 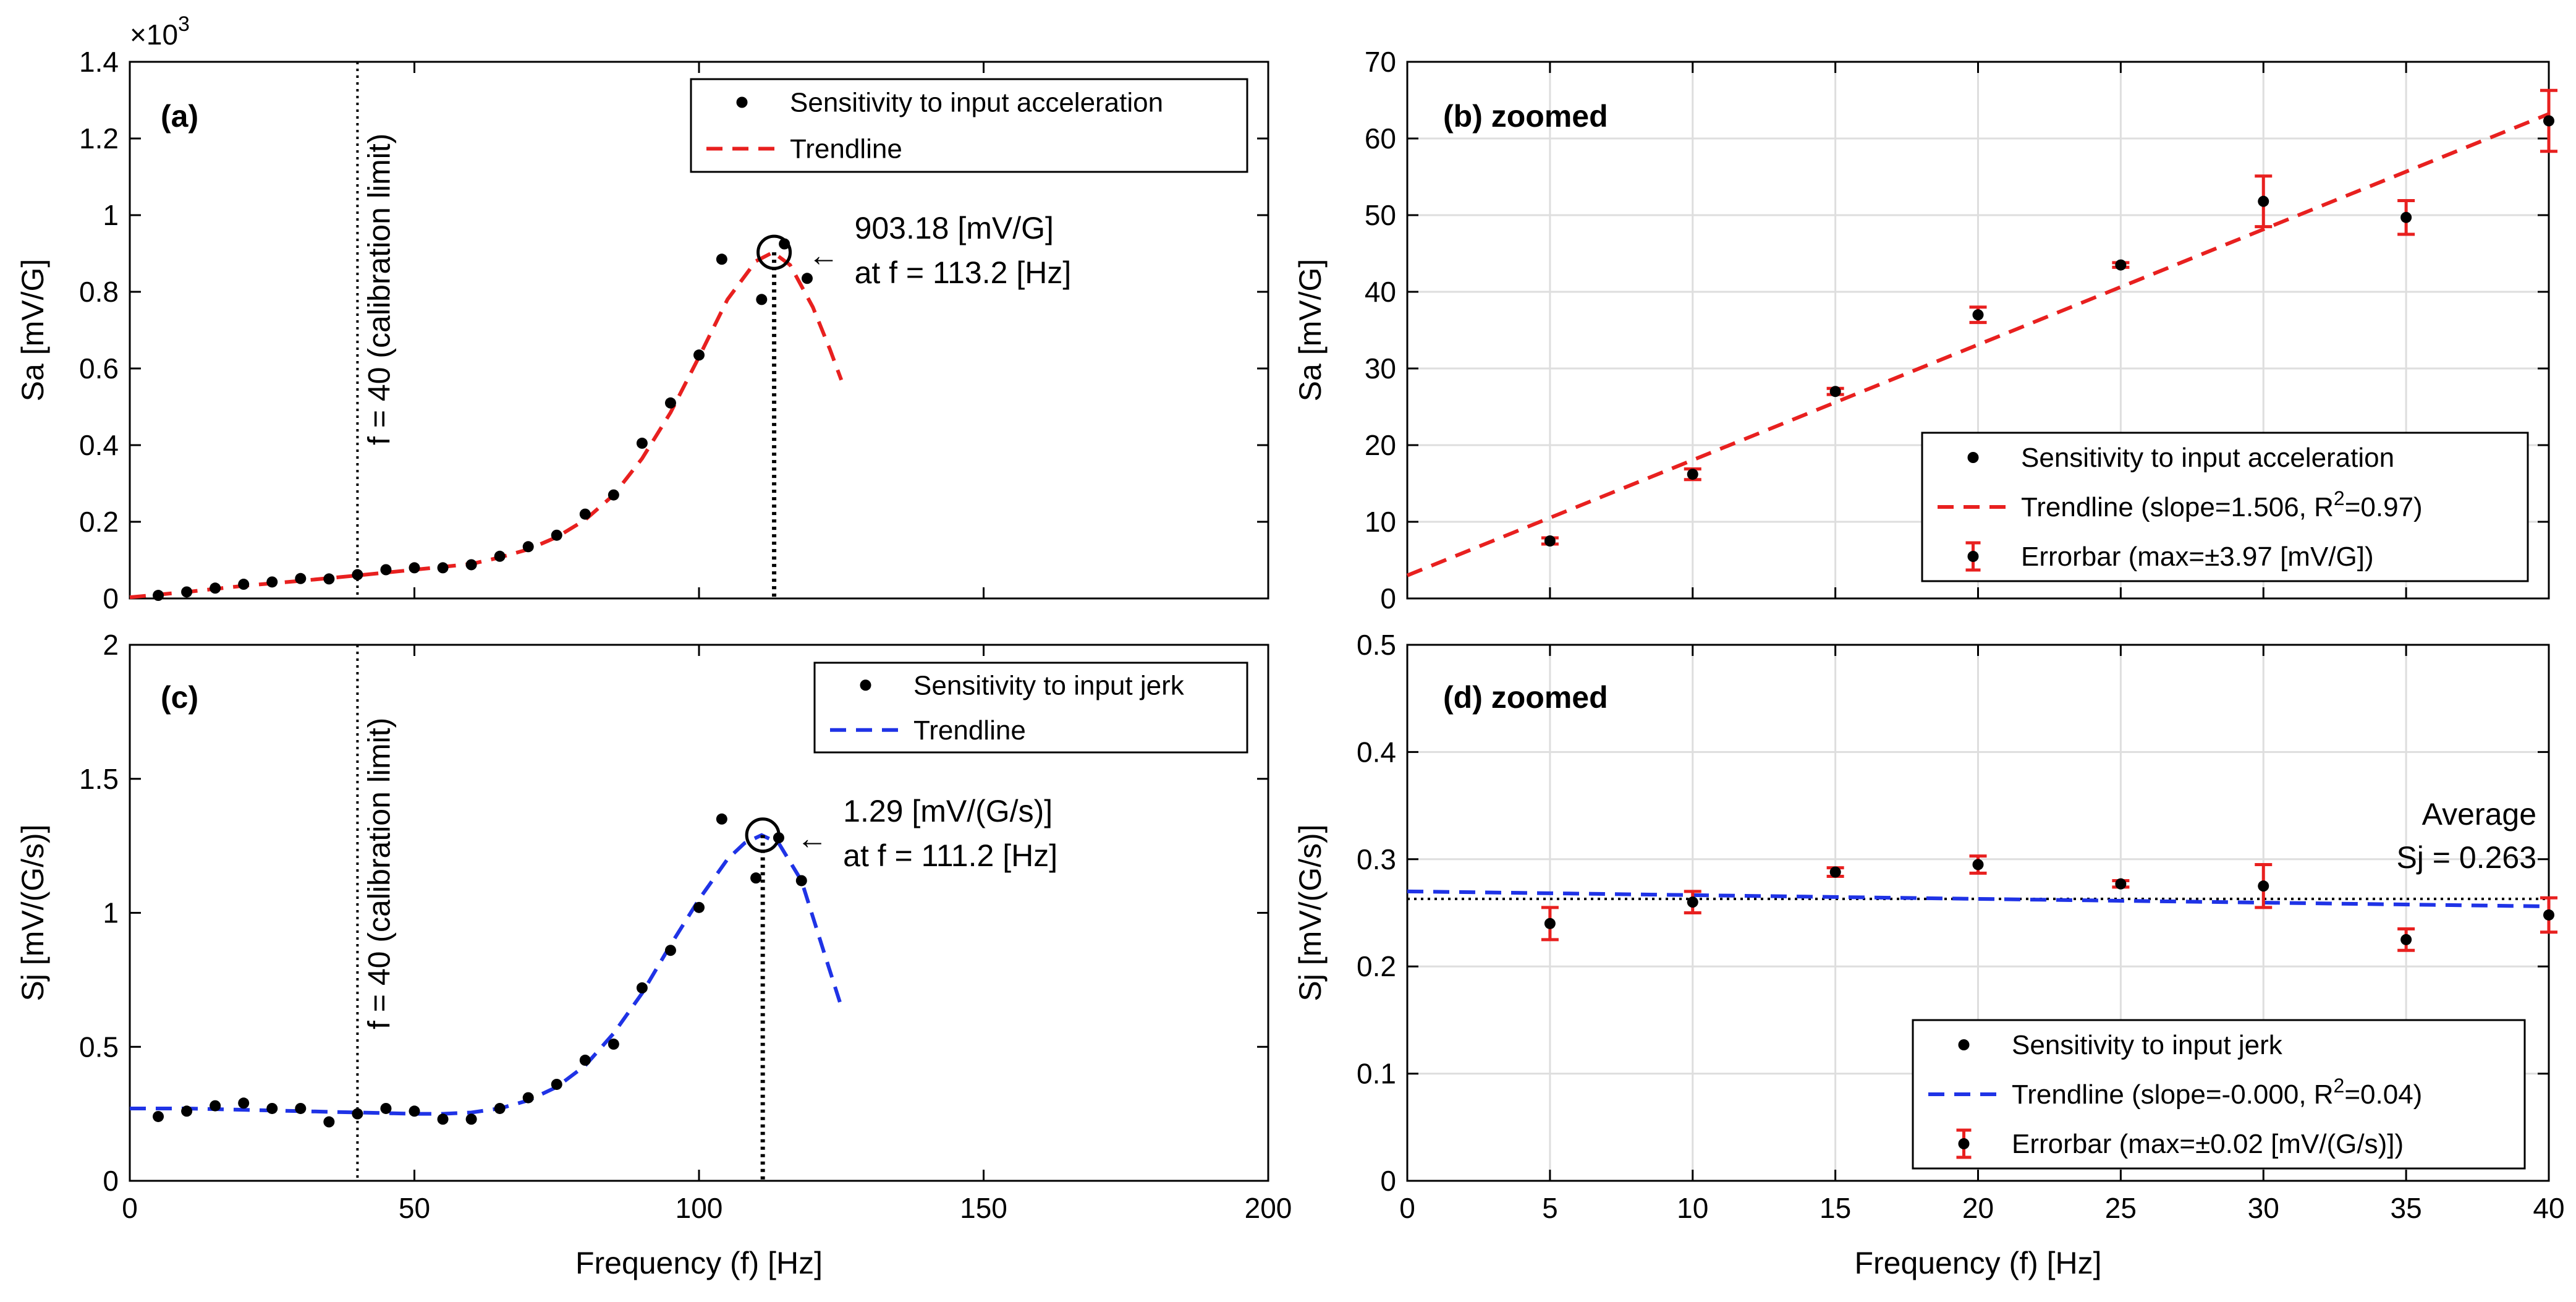 I want to click on legend-label-errorbar: Errorbar (max=±0.02 [mV/(G/s)]), so click(x=2208, y=1144).